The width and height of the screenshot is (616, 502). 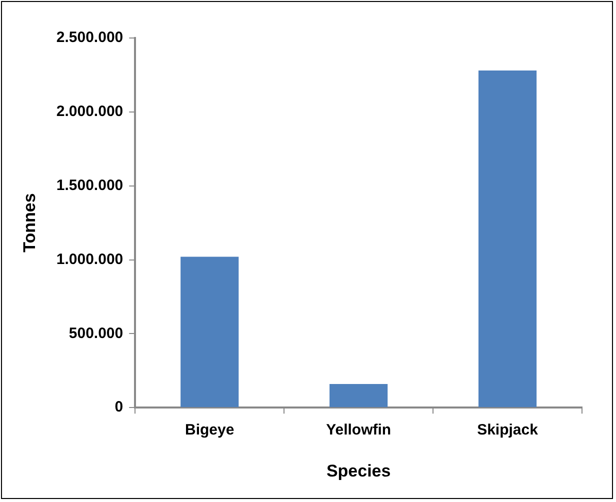 I want to click on y-tick-label: 1.500.000, so click(x=90, y=185).